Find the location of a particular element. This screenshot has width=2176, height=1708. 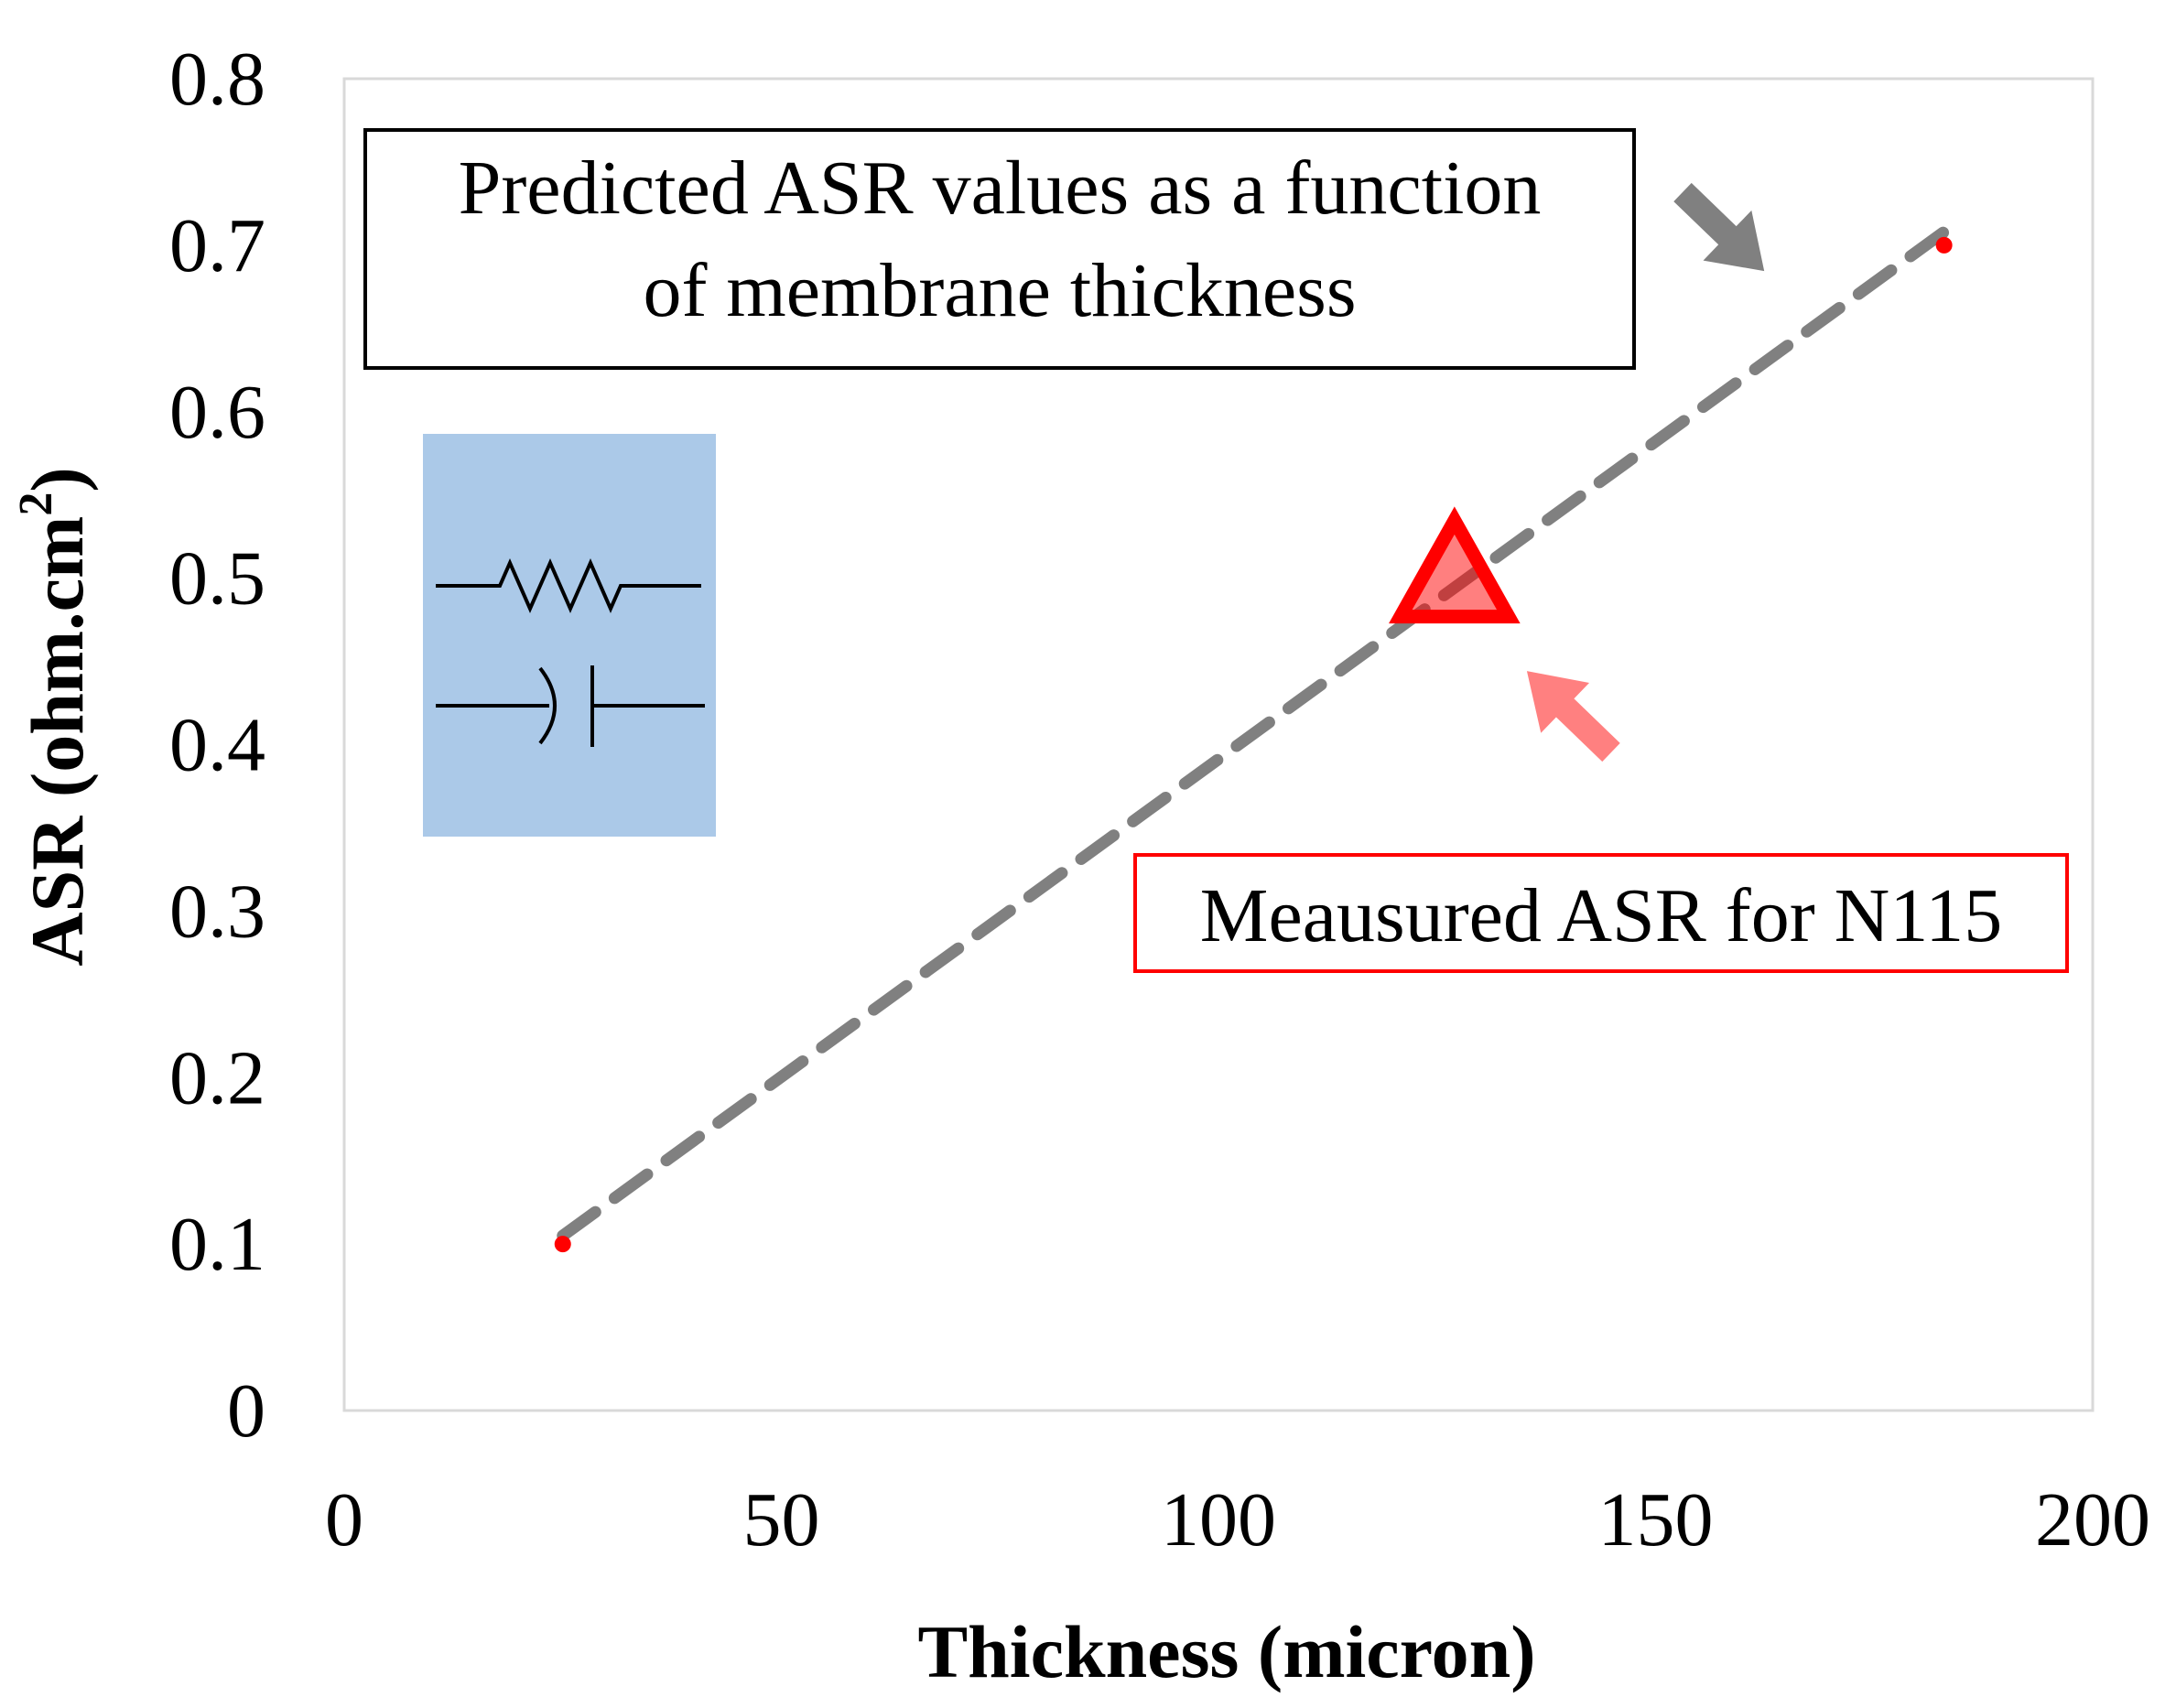

measured-n115-marker is located at coordinates (1455, 565).